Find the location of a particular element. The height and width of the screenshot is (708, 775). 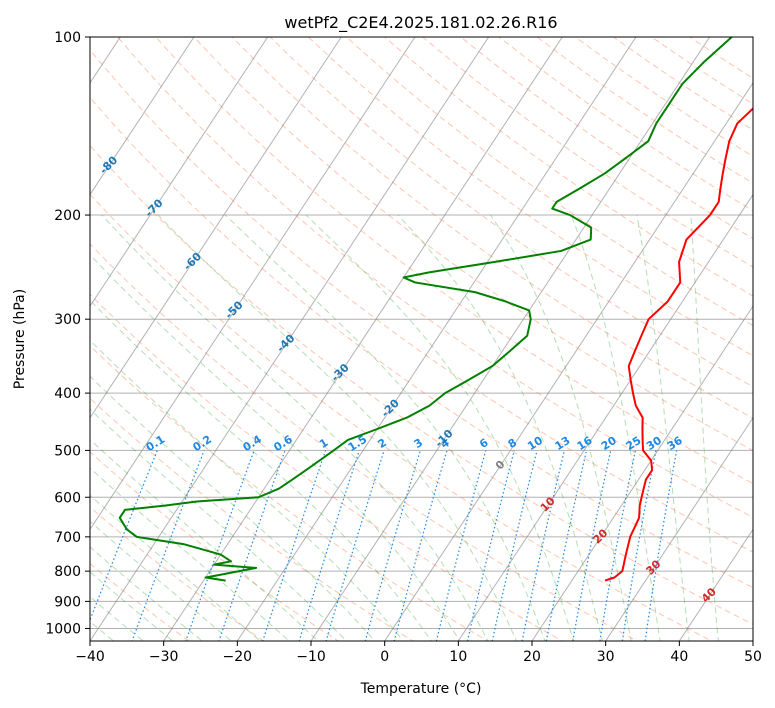

y-tick-label: 500 is located at coordinates (67, 451).